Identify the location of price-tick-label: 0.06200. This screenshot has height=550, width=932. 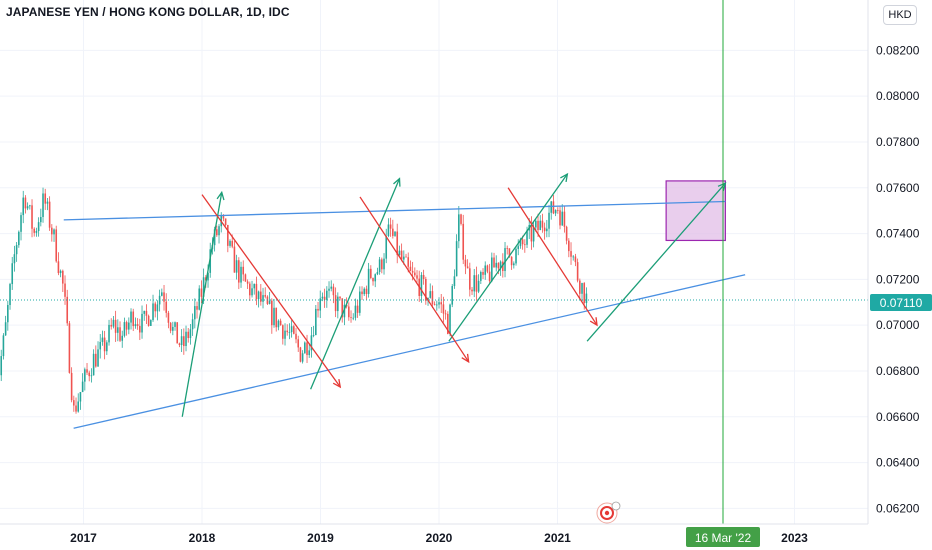
(898, 508).